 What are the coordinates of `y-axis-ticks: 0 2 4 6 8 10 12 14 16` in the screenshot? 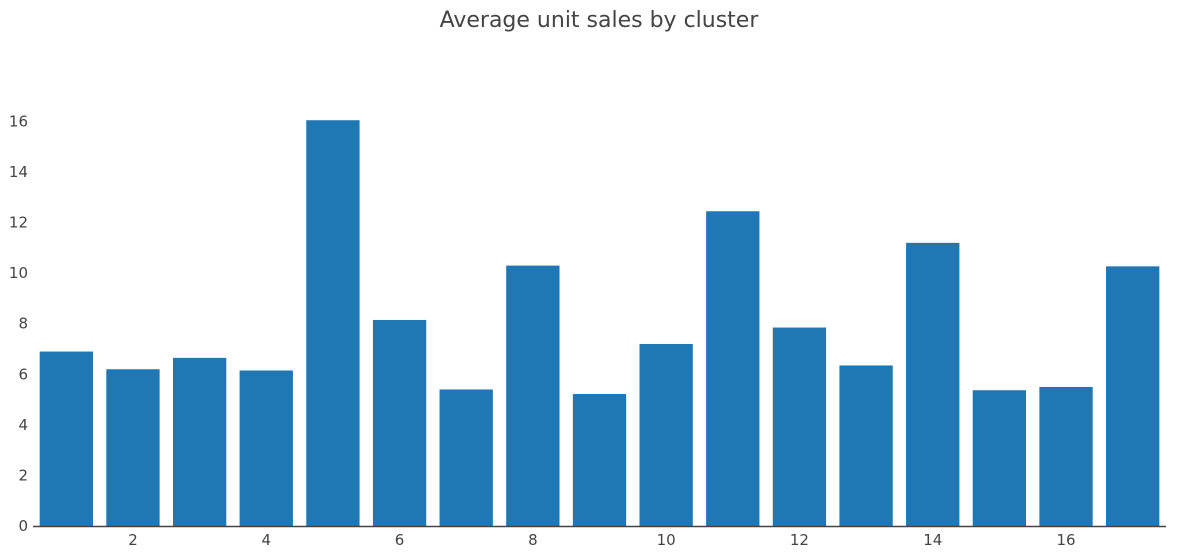 It's located at (18, 323).